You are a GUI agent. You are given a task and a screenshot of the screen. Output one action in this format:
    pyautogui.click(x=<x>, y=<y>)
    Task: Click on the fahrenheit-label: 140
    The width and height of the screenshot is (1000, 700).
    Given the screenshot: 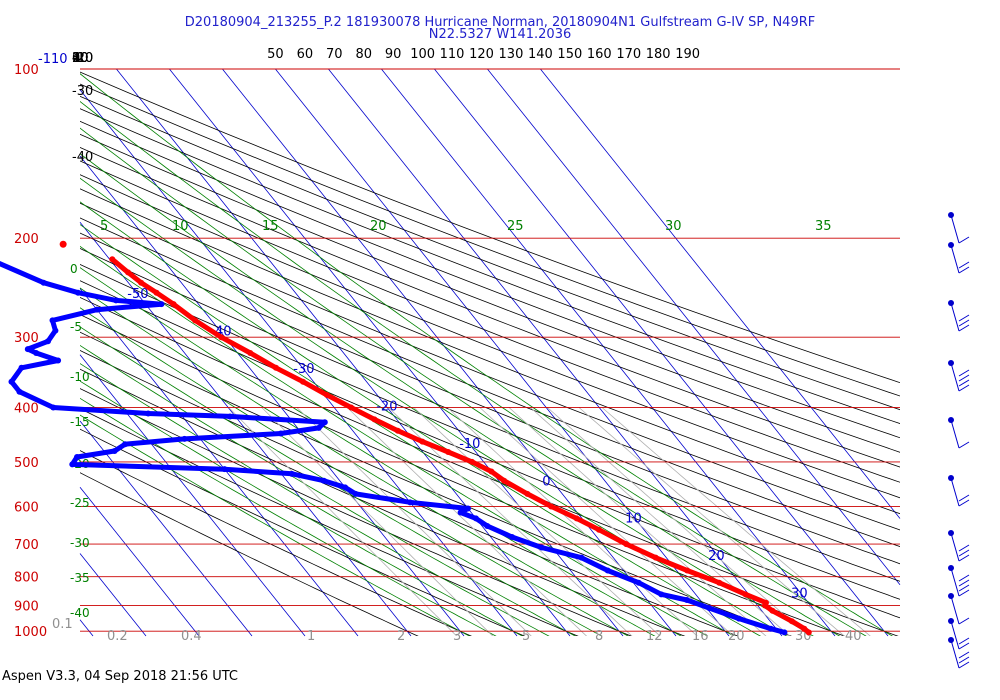 What is the action you would take?
    pyautogui.click(x=540, y=54)
    